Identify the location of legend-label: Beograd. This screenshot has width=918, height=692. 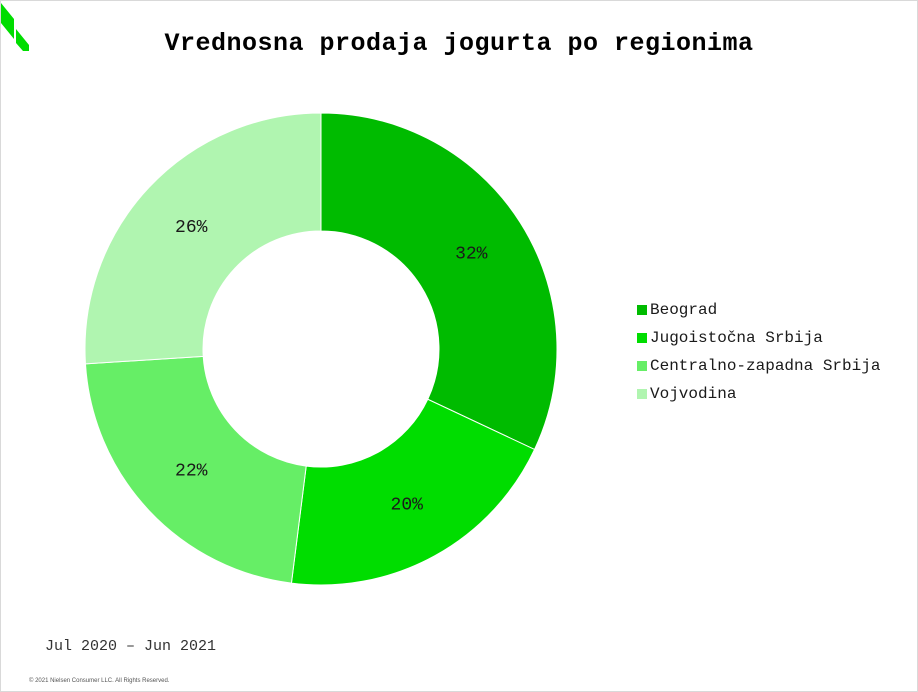
(684, 310).